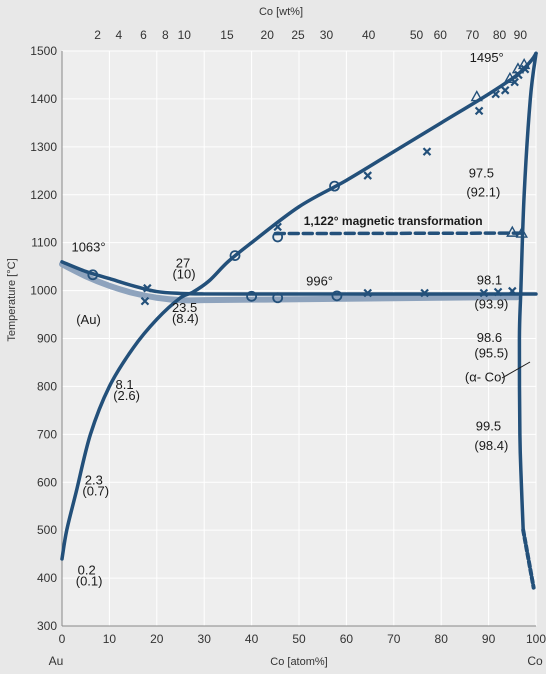  I want to click on annotation-label: (92.1), so click(483, 192).